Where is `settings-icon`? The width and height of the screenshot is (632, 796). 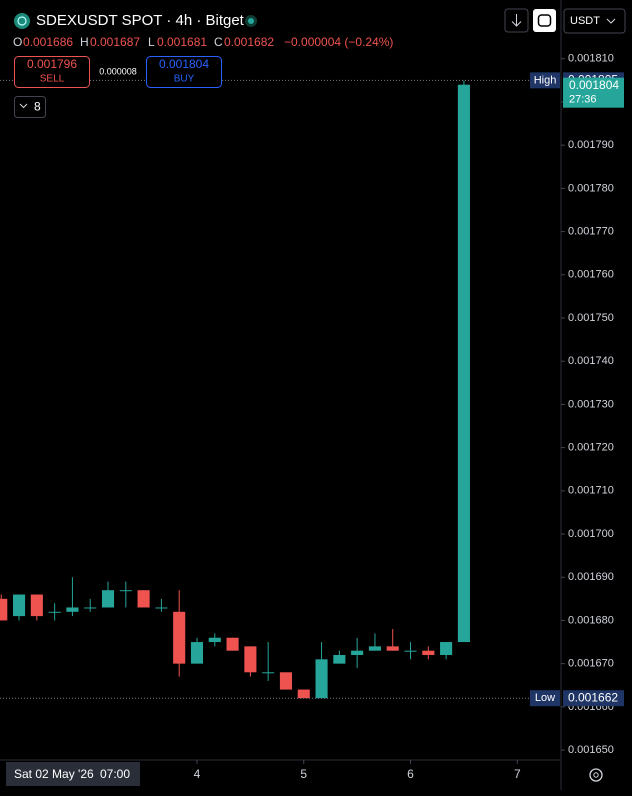
settings-icon is located at coordinates (596, 775).